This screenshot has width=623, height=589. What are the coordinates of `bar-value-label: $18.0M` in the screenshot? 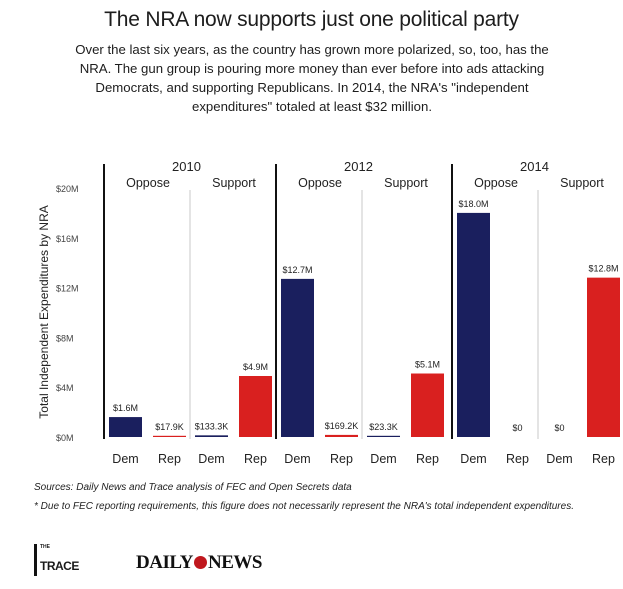 It's located at (473, 204).